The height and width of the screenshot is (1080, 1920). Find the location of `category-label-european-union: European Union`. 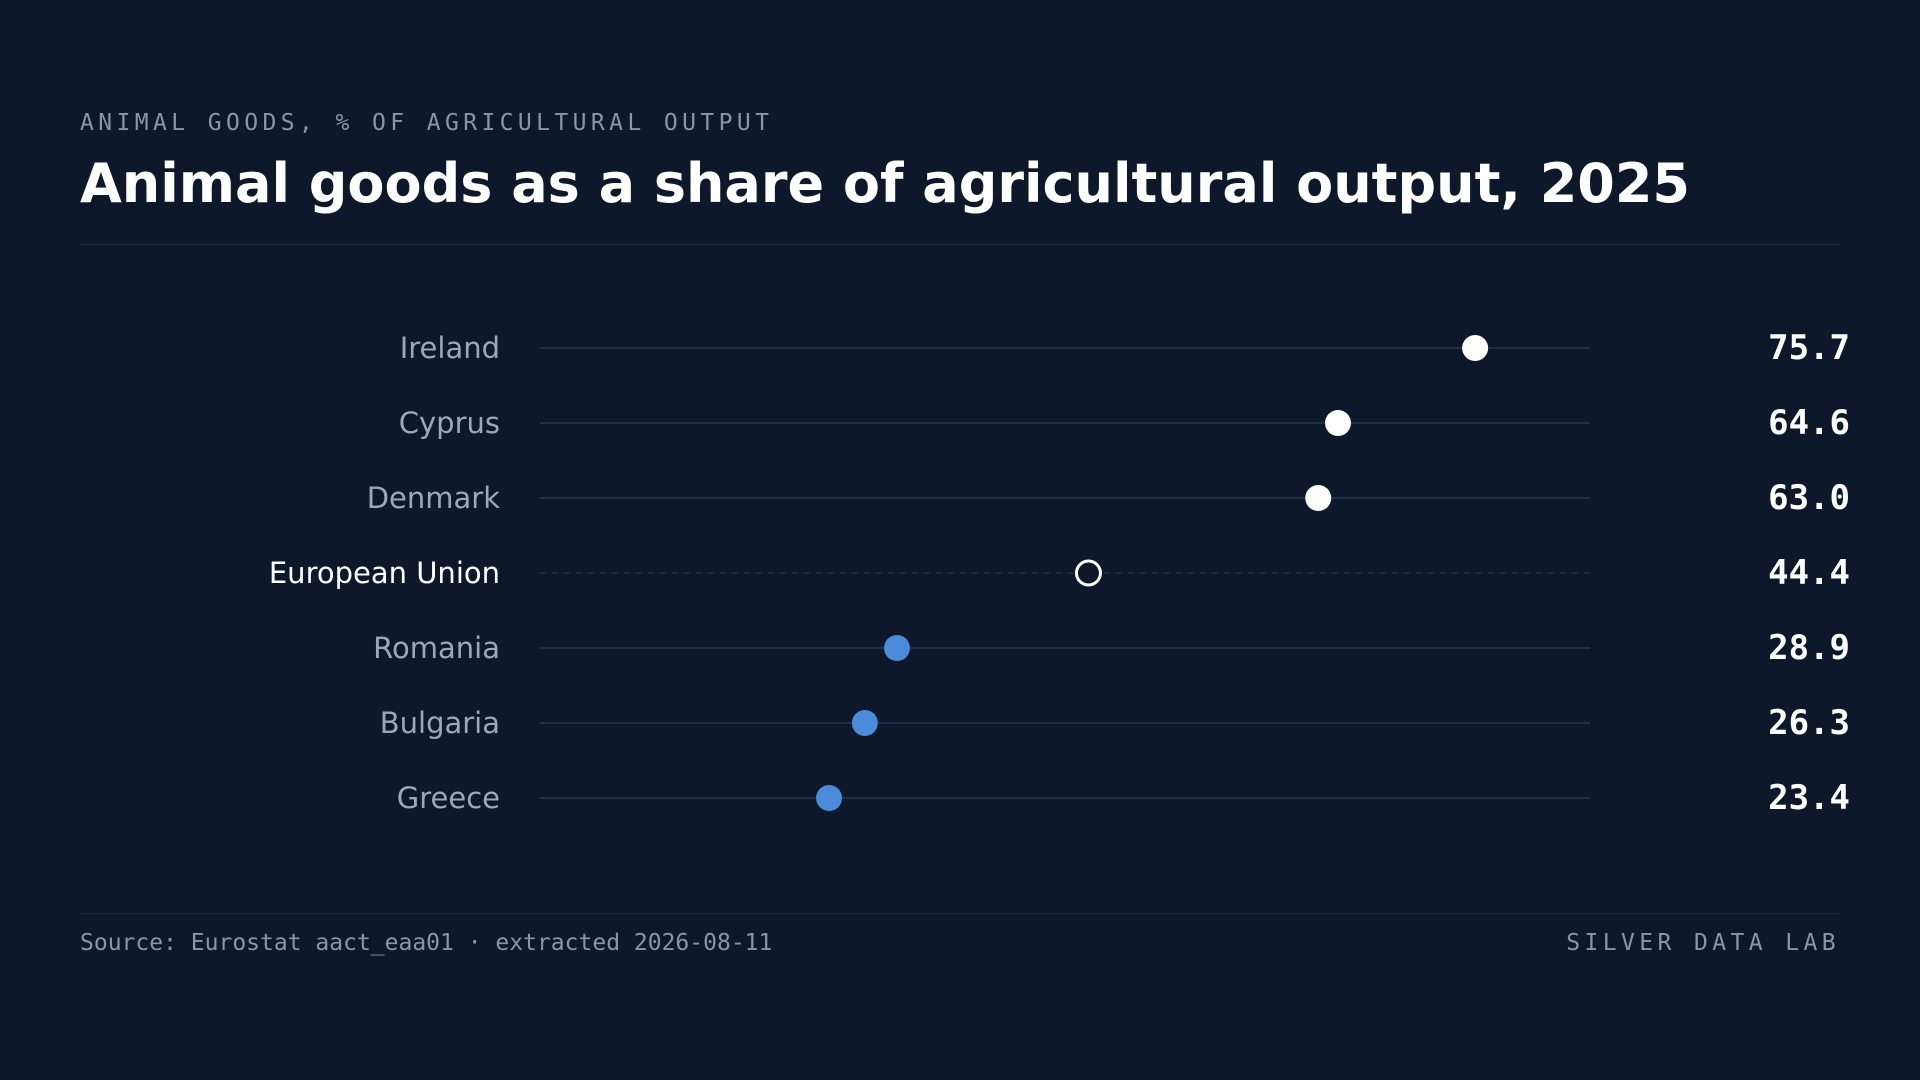

category-label-european-union: European Union is located at coordinates (384, 573).